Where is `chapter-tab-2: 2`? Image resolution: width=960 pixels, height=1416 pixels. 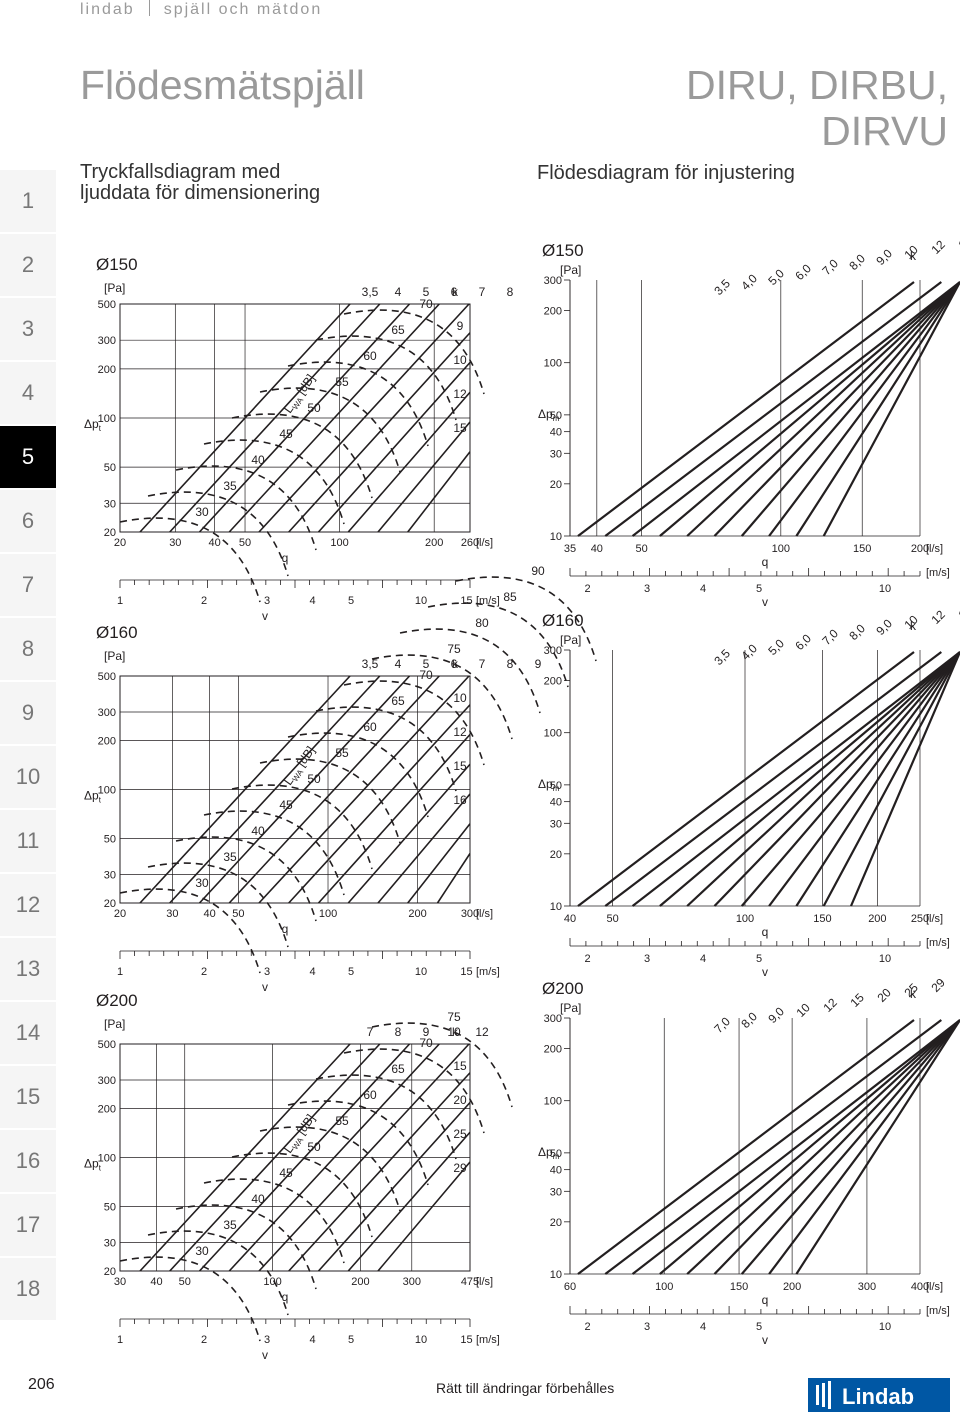
chapter-tab-2: 2 is located at coordinates (28, 266).